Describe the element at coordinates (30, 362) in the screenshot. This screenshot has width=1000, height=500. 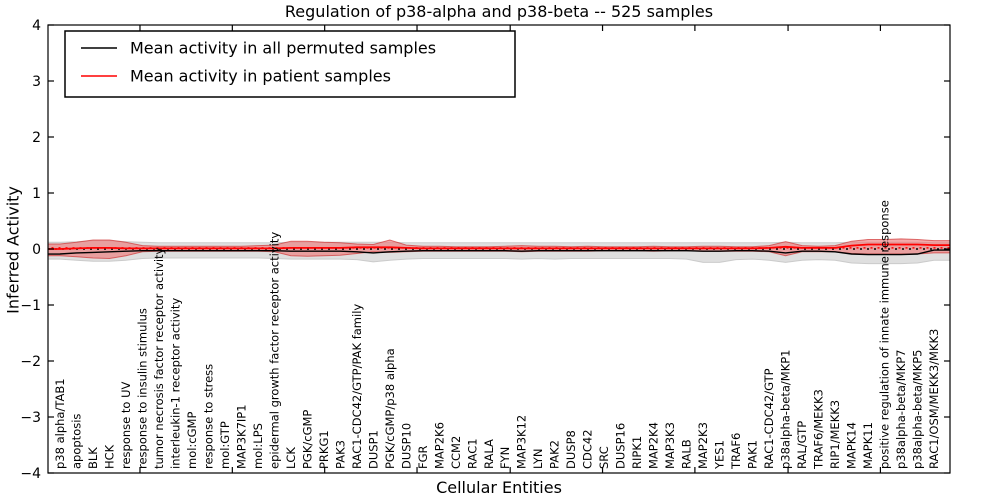
I see `y-tick-label: −2` at that location.